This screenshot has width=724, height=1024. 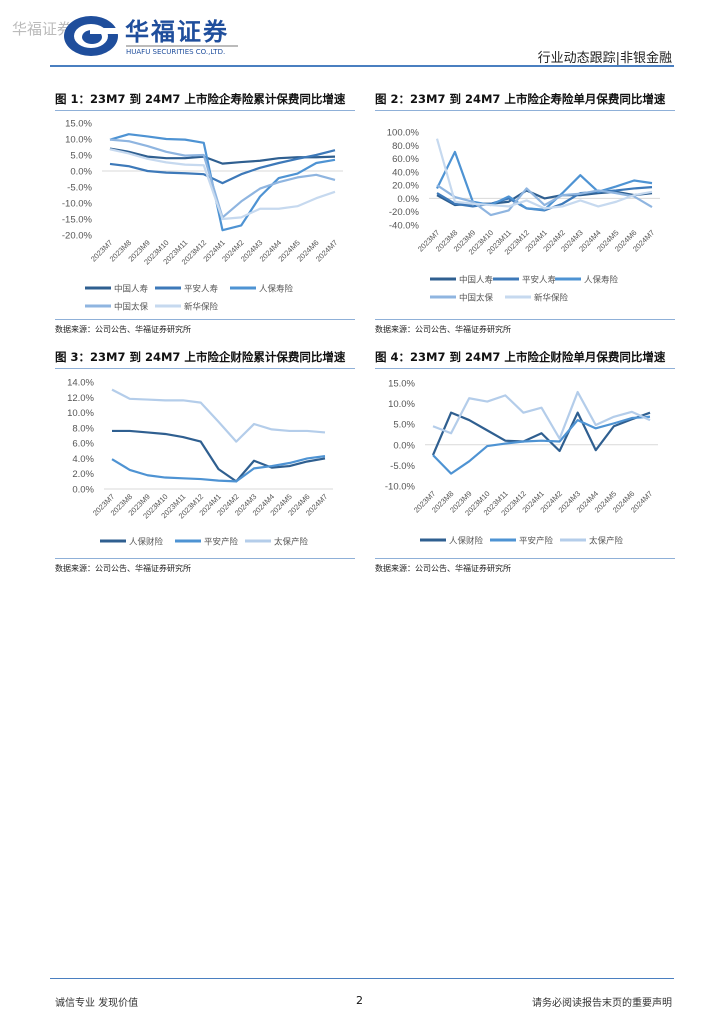 What do you see at coordinates (92, 36) in the screenshot?
I see `huafu-logo-icon` at bounding box center [92, 36].